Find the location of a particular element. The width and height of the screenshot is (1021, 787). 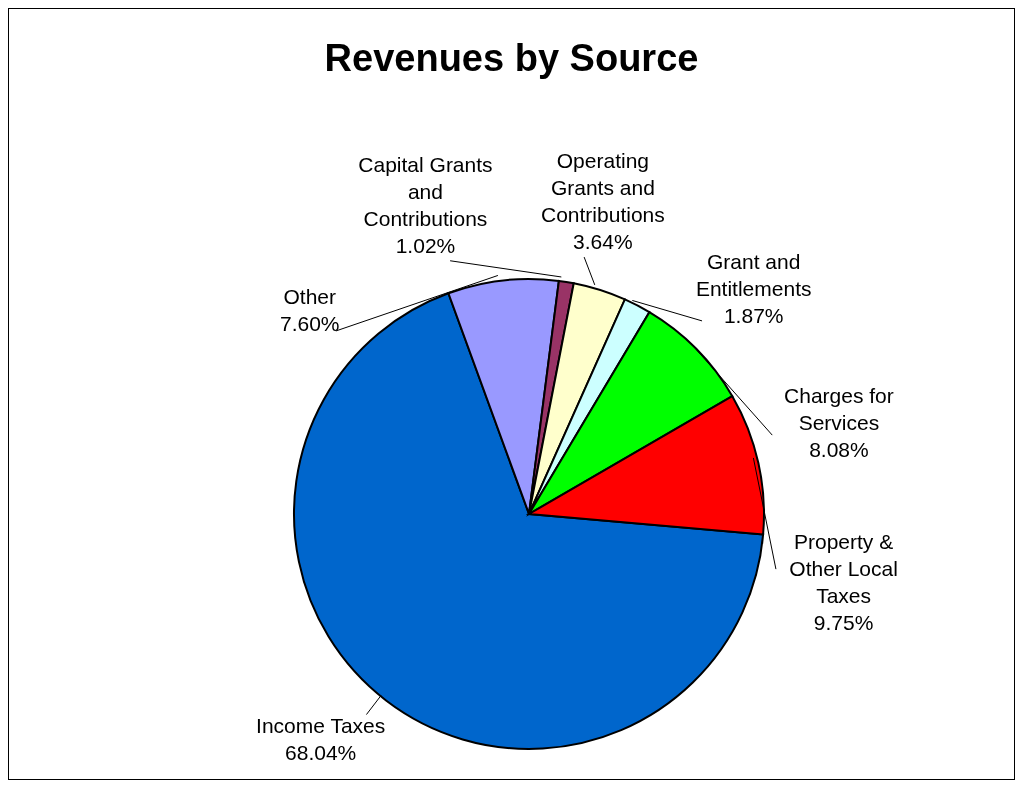

slice-label: Income Taxes is located at coordinates (321, 726).